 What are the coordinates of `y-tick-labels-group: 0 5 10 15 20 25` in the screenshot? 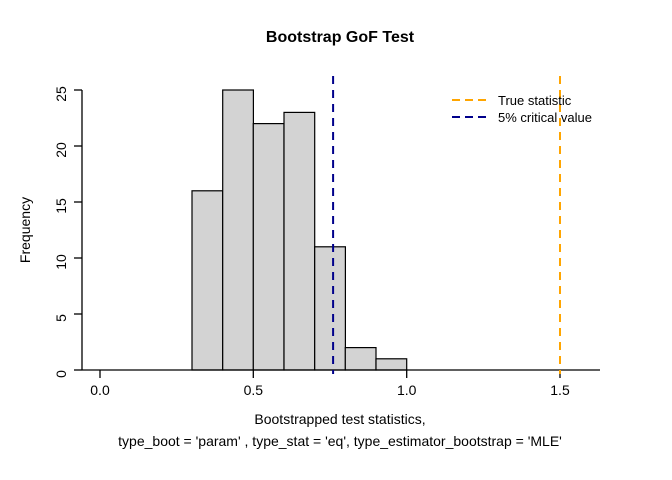 It's located at (61, 232).